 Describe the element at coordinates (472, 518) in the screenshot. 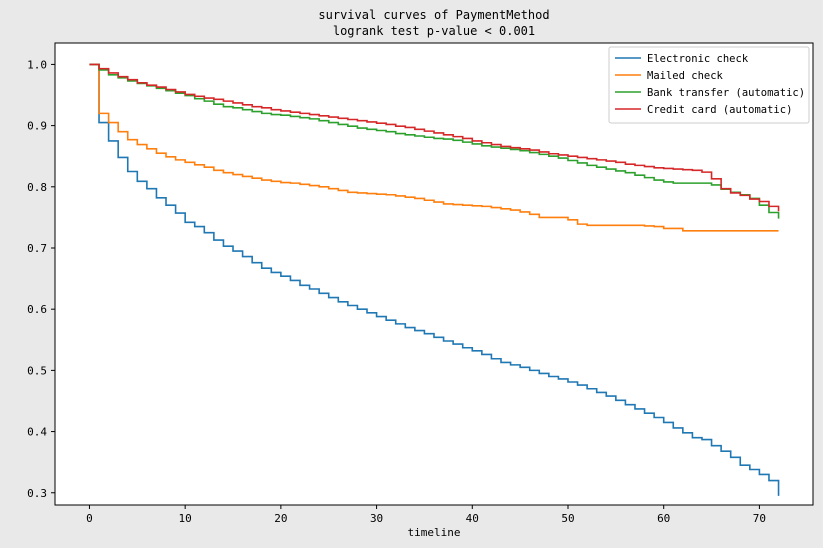

I see `x-tick-label: 40` at that location.